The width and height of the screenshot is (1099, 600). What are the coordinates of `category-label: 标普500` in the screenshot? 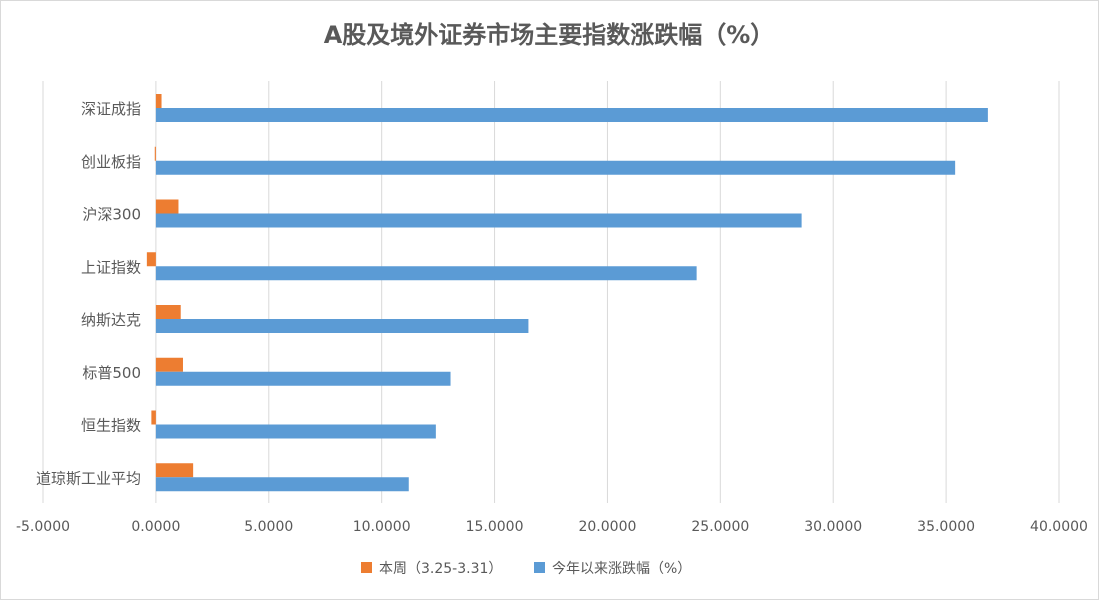 It's located at (111, 373).